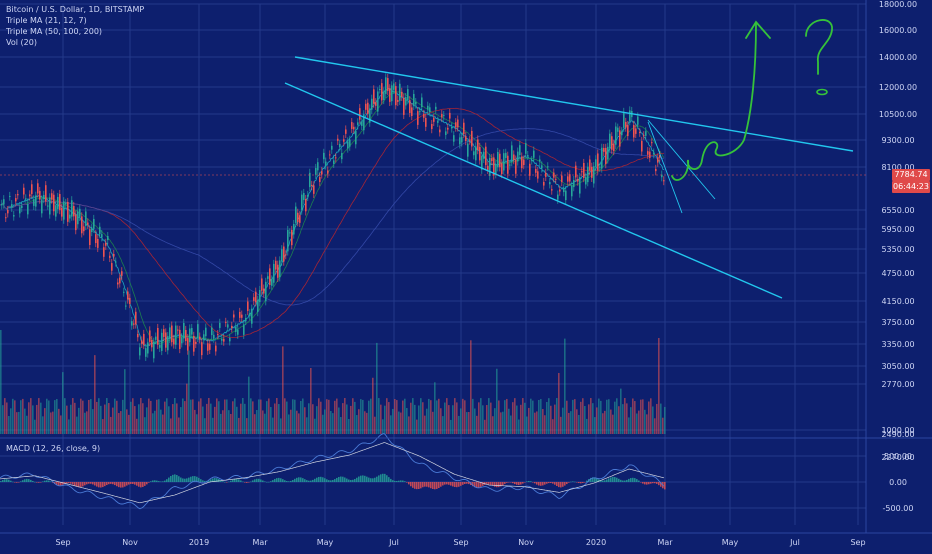 The image size is (932, 554). What do you see at coordinates (574, 104) in the screenshot?
I see `upper-trendline` at bounding box center [574, 104].